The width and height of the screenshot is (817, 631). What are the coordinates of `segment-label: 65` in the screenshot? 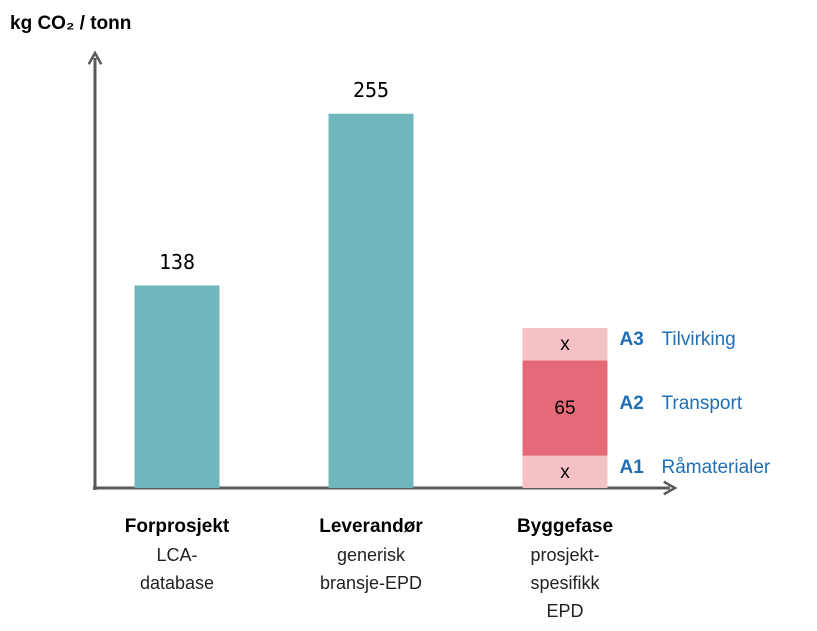 It's located at (564, 408).